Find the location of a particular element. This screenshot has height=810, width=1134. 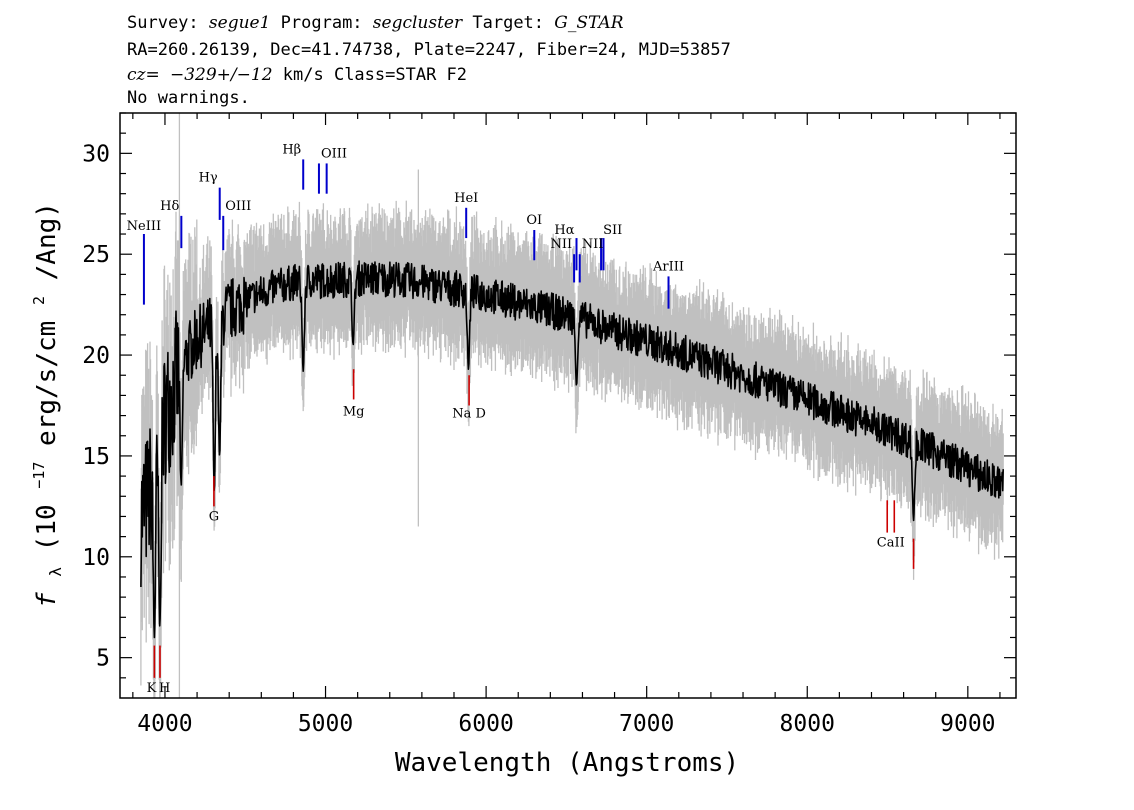

emission-line-label: ArIII is located at coordinates (668, 266).